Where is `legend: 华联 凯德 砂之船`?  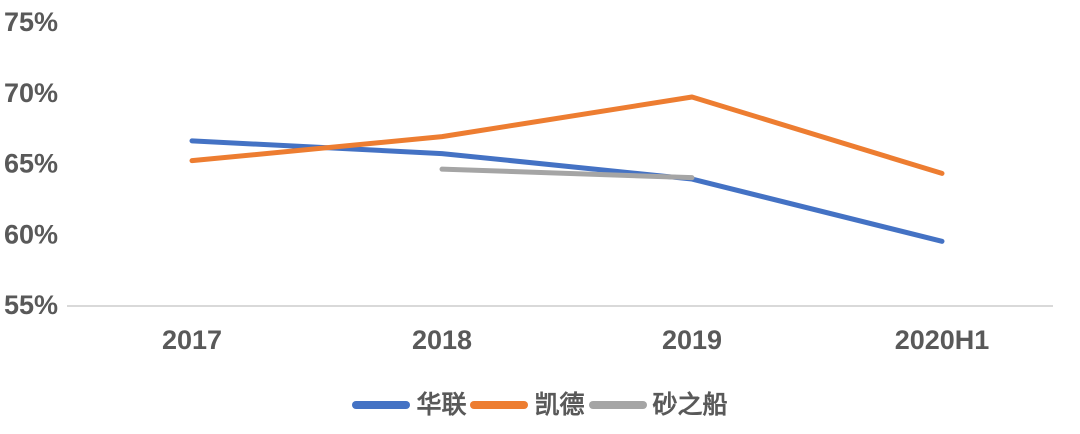
legend: 华联 凯德 砂之船 is located at coordinates (540, 405).